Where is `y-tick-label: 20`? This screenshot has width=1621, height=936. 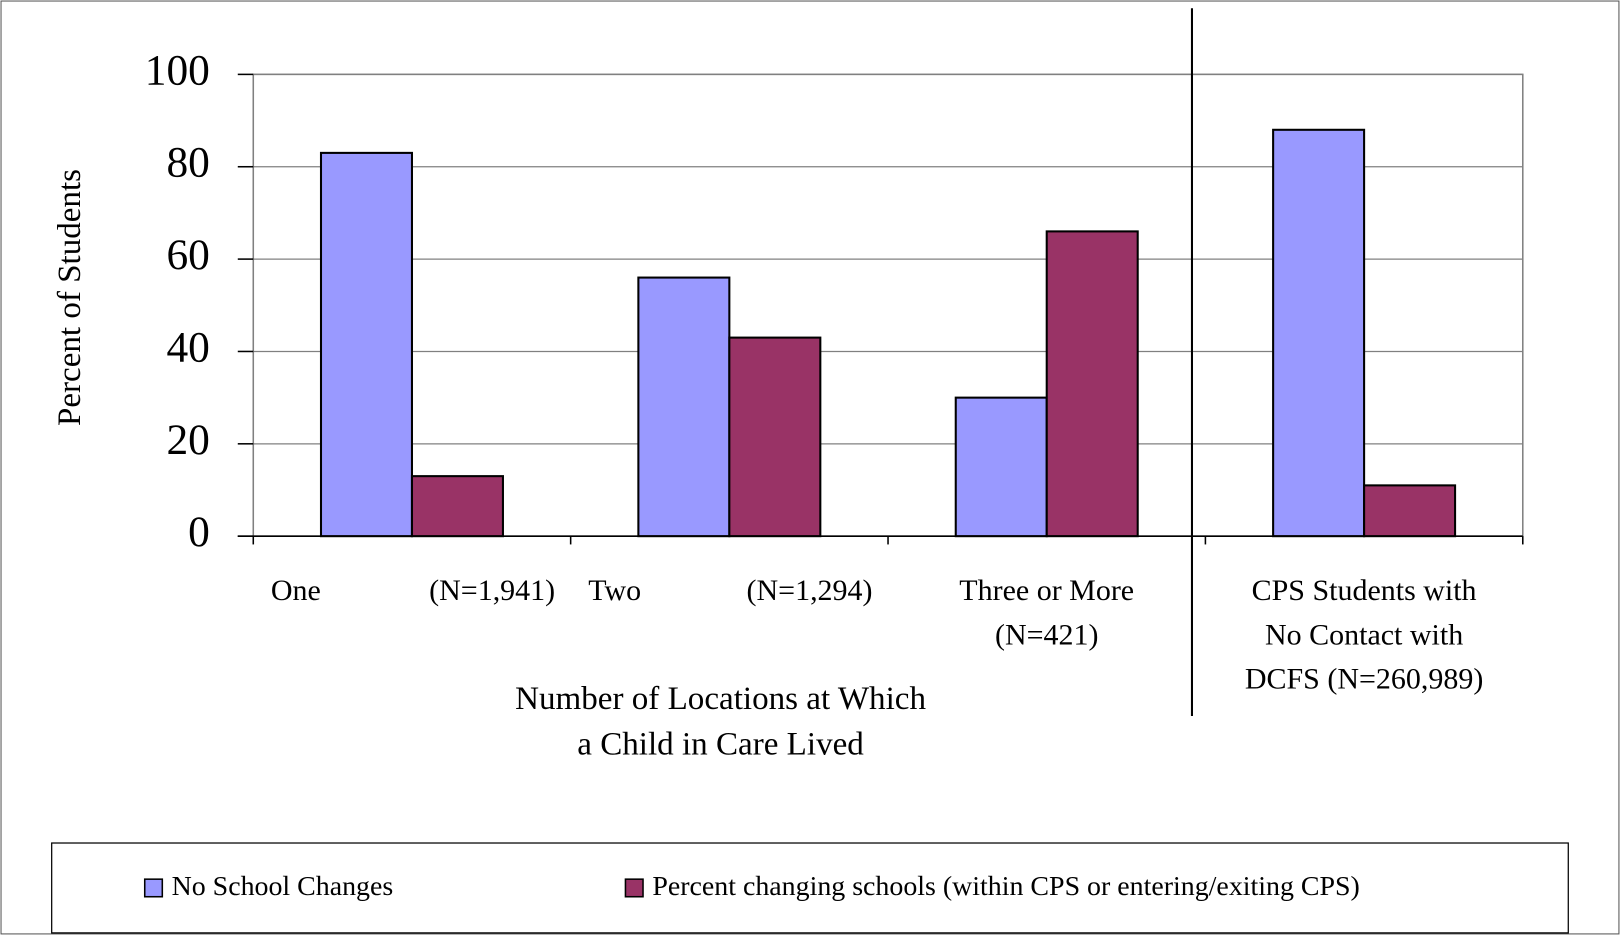 y-tick-label: 20 is located at coordinates (187, 440).